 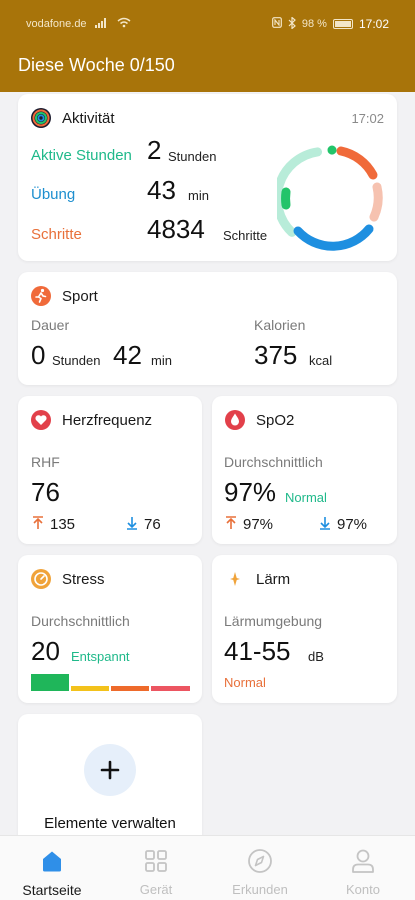 What do you see at coordinates (257, 651) in the screenshot?
I see `noise-value: 41-55` at bounding box center [257, 651].